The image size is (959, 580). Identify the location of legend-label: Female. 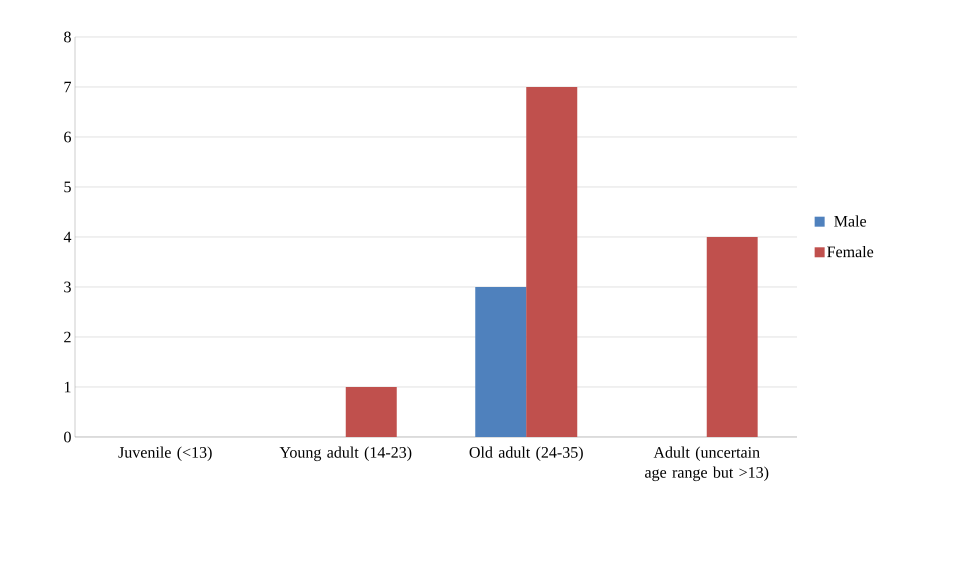
(850, 252).